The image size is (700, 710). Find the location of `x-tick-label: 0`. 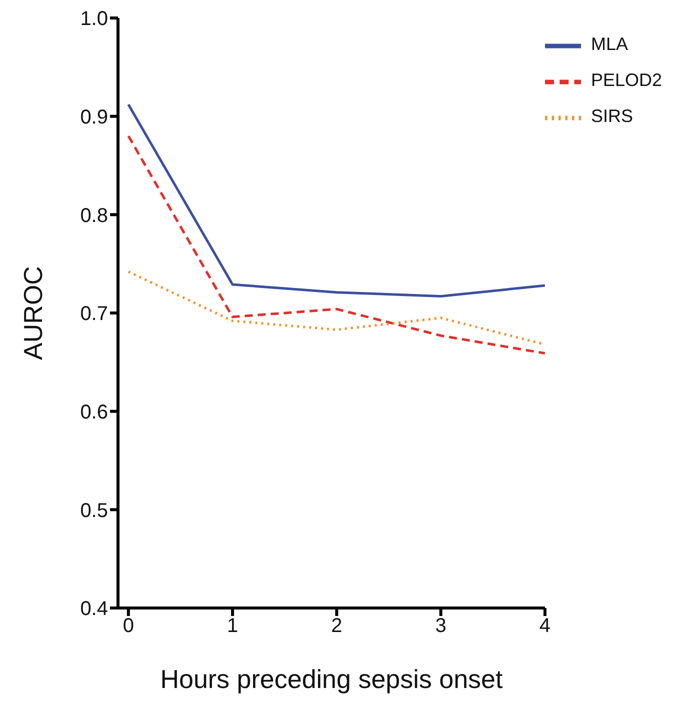

x-tick-label: 0 is located at coordinates (128, 626).